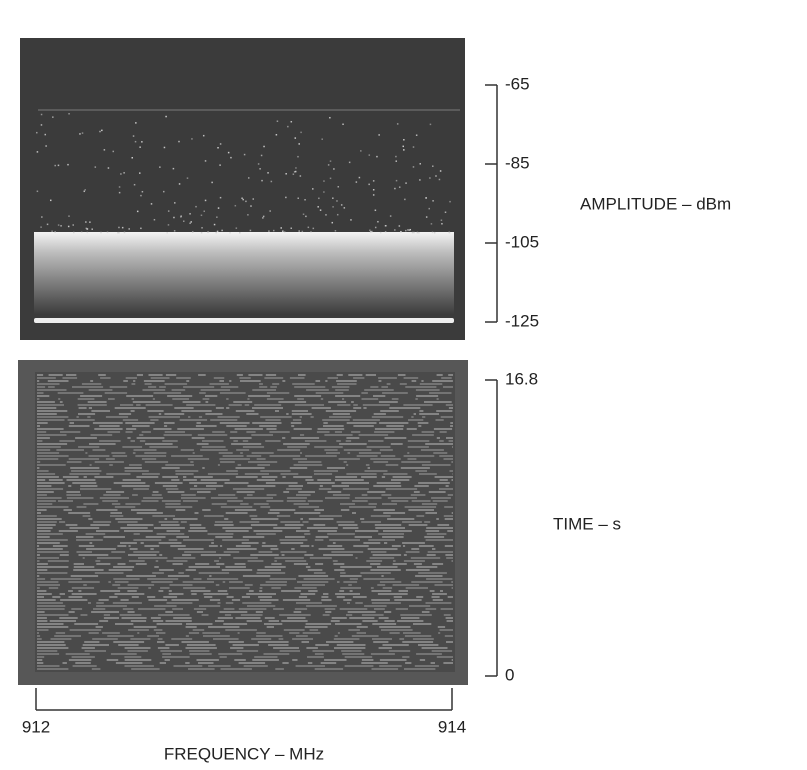 This screenshot has height=770, width=807. I want to click on baseline, so click(244, 320).